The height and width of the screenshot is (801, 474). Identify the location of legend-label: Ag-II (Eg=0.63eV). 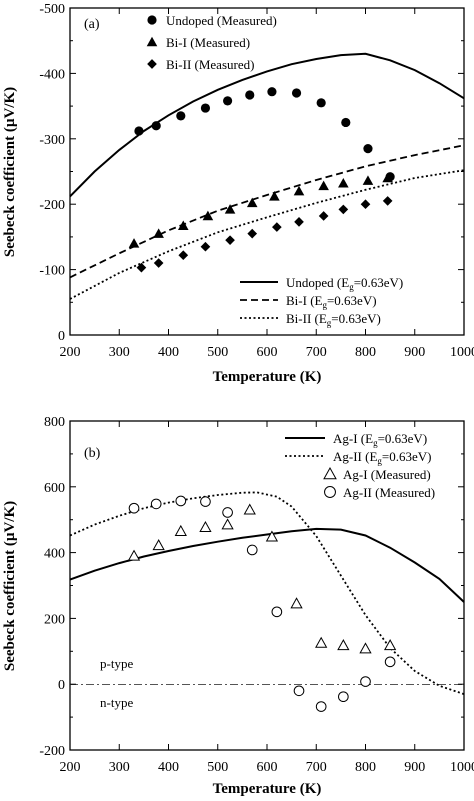
(382, 457).